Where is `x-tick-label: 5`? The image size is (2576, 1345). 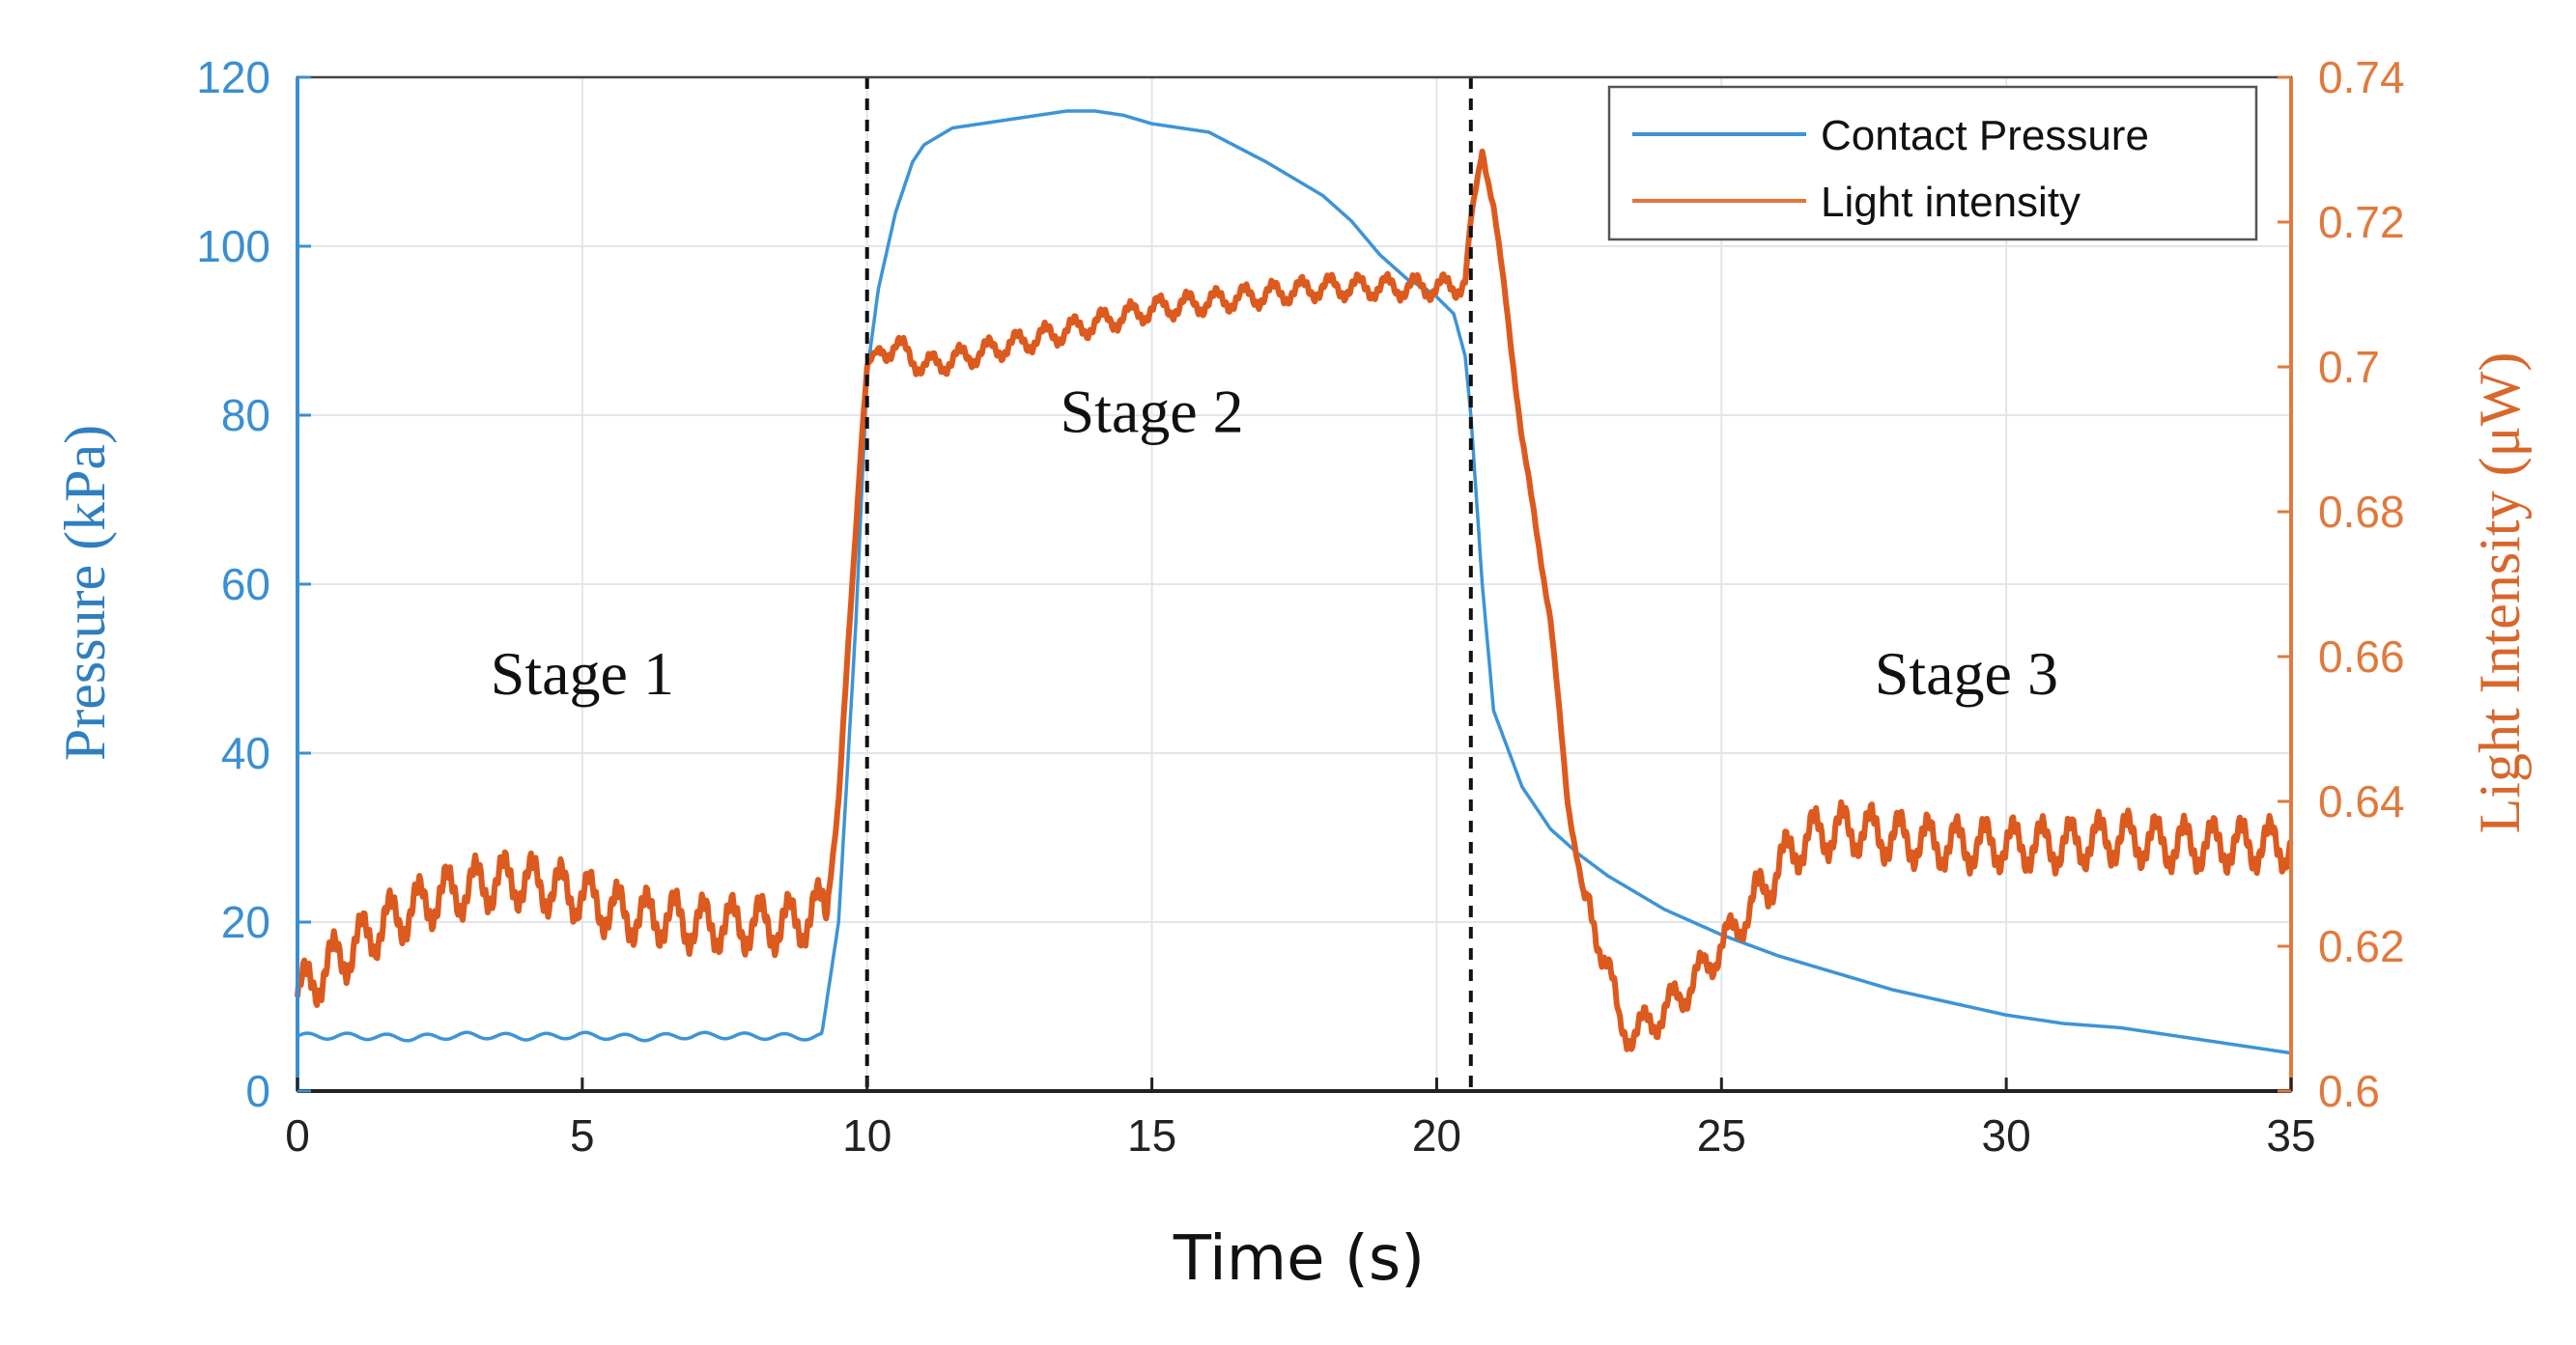 x-tick-label: 5 is located at coordinates (582, 1136).